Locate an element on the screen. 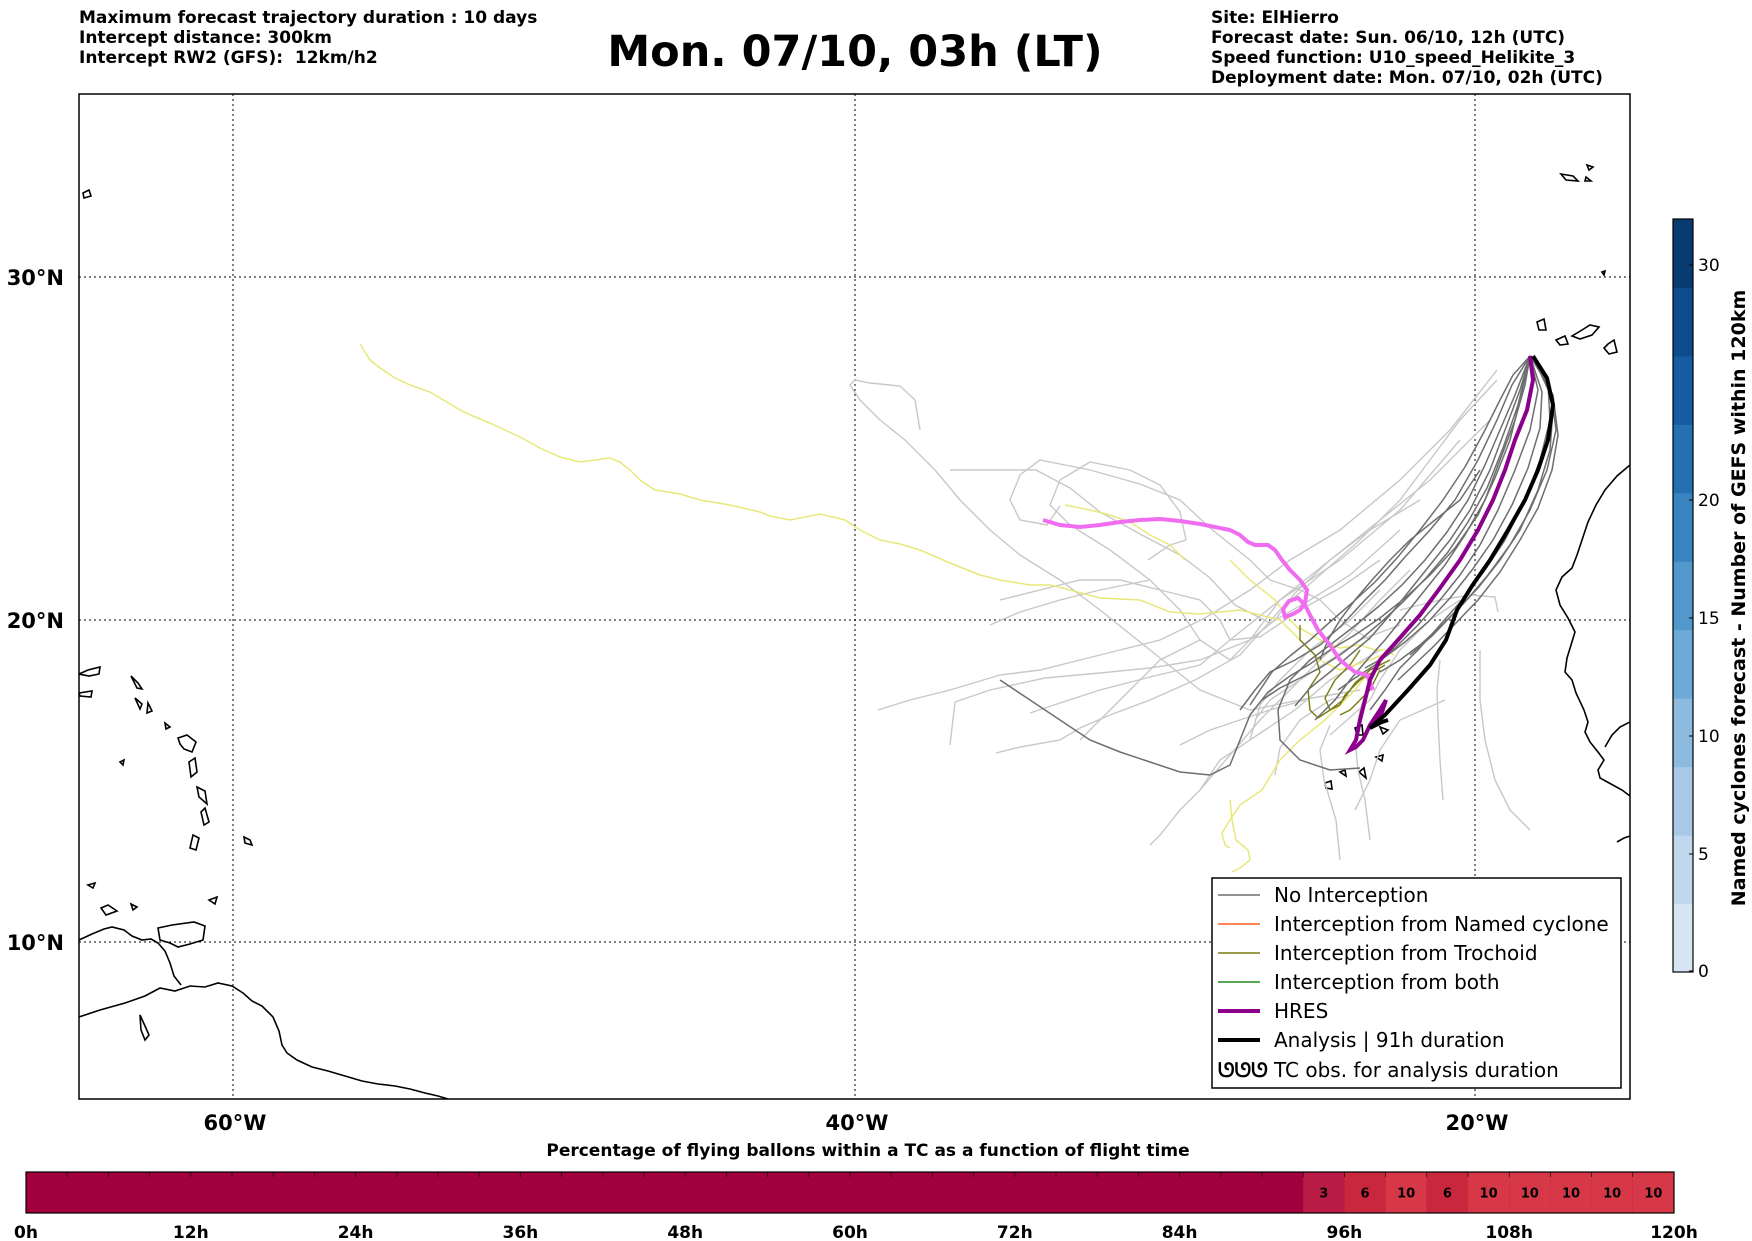 This screenshot has width=1752, height=1241. forecast-date-text: Forecast date: Sun. 06/10, 12h (UTC) is located at coordinates (1388, 38).